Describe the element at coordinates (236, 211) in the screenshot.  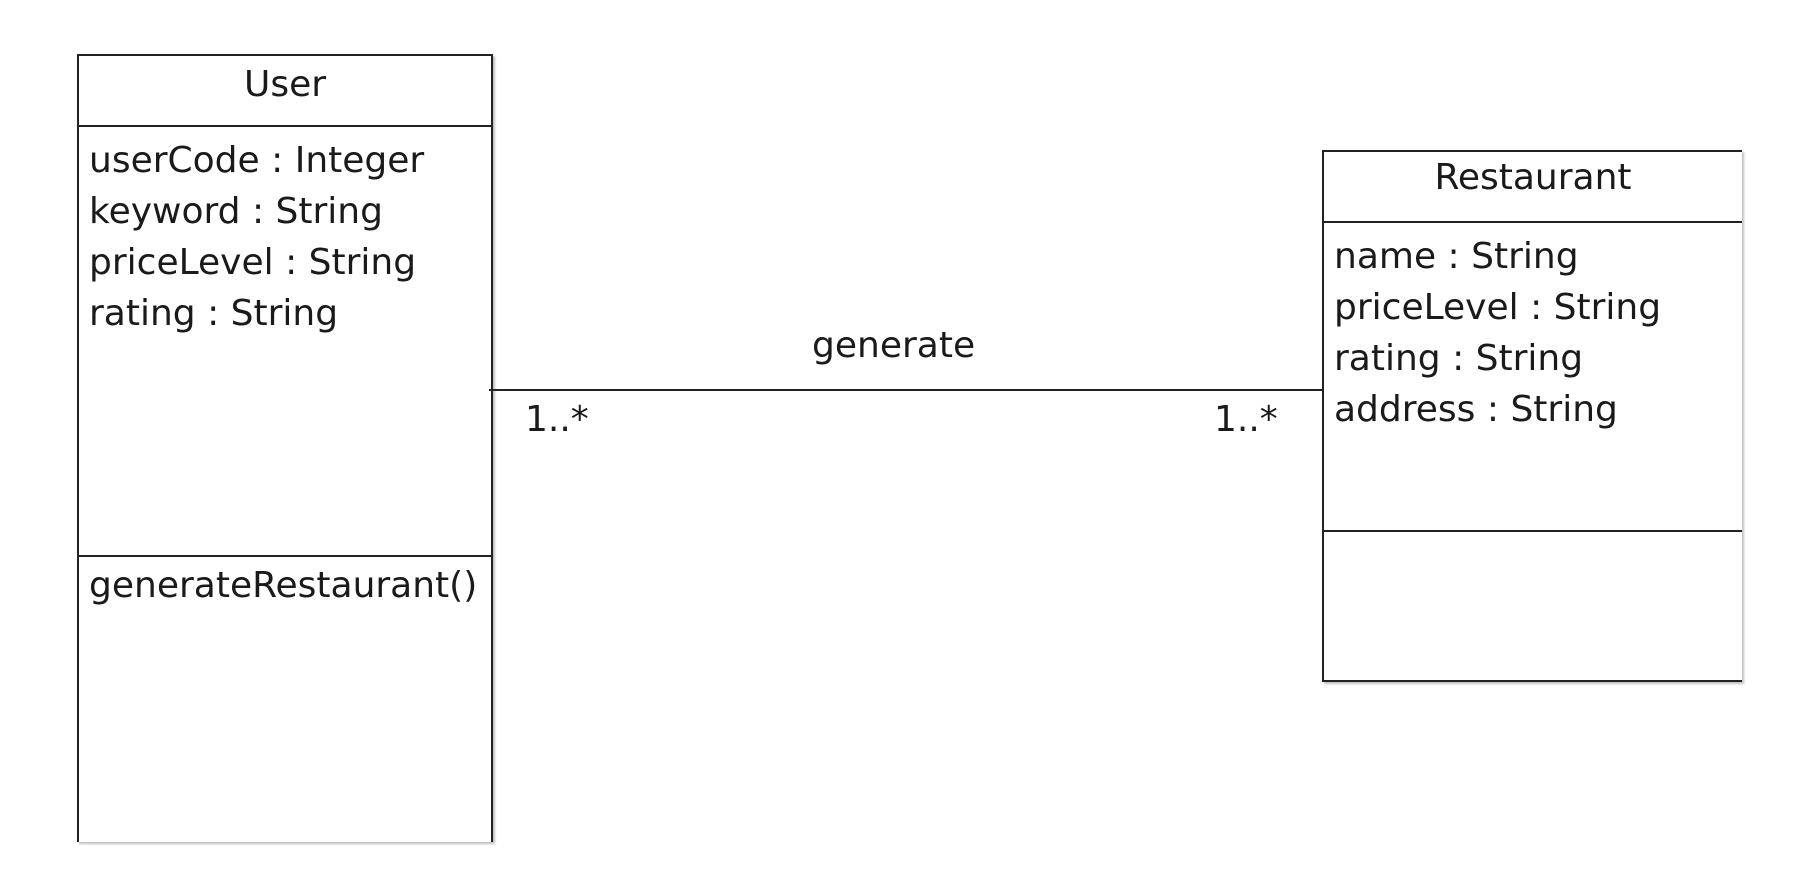
I see `attribute-keyword: keyword : String` at that location.